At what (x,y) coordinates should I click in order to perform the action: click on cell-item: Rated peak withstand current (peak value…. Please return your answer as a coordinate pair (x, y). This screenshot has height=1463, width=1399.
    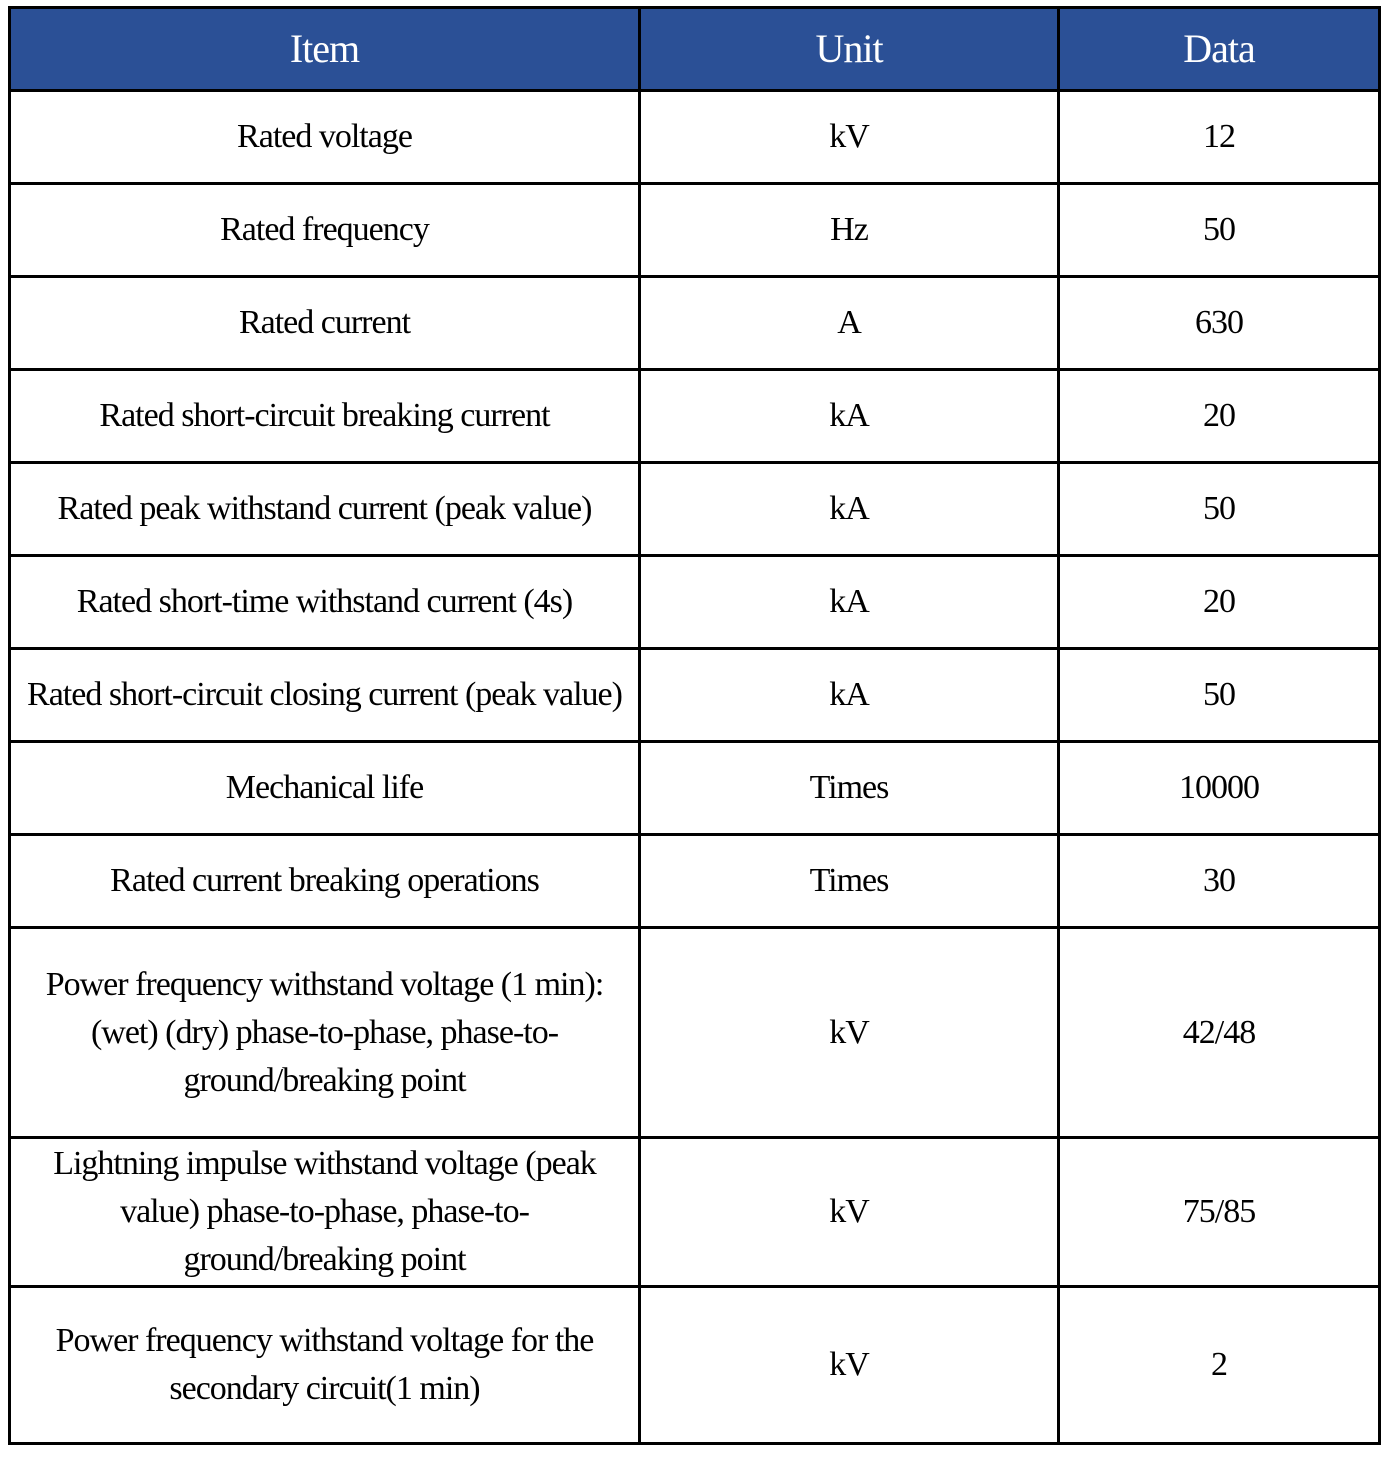
    Looking at the image, I should click on (324, 509).